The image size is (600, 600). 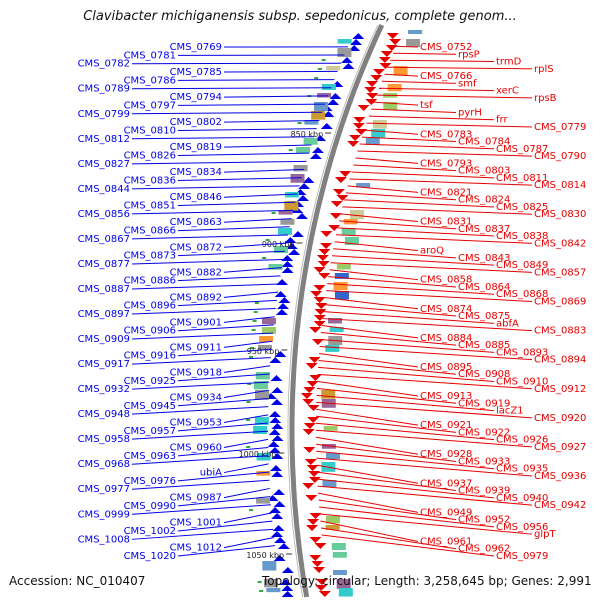 What do you see at coordinates (150, 331) in the screenshot?
I see `gene-label-plus: CMS_0906` at bounding box center [150, 331].